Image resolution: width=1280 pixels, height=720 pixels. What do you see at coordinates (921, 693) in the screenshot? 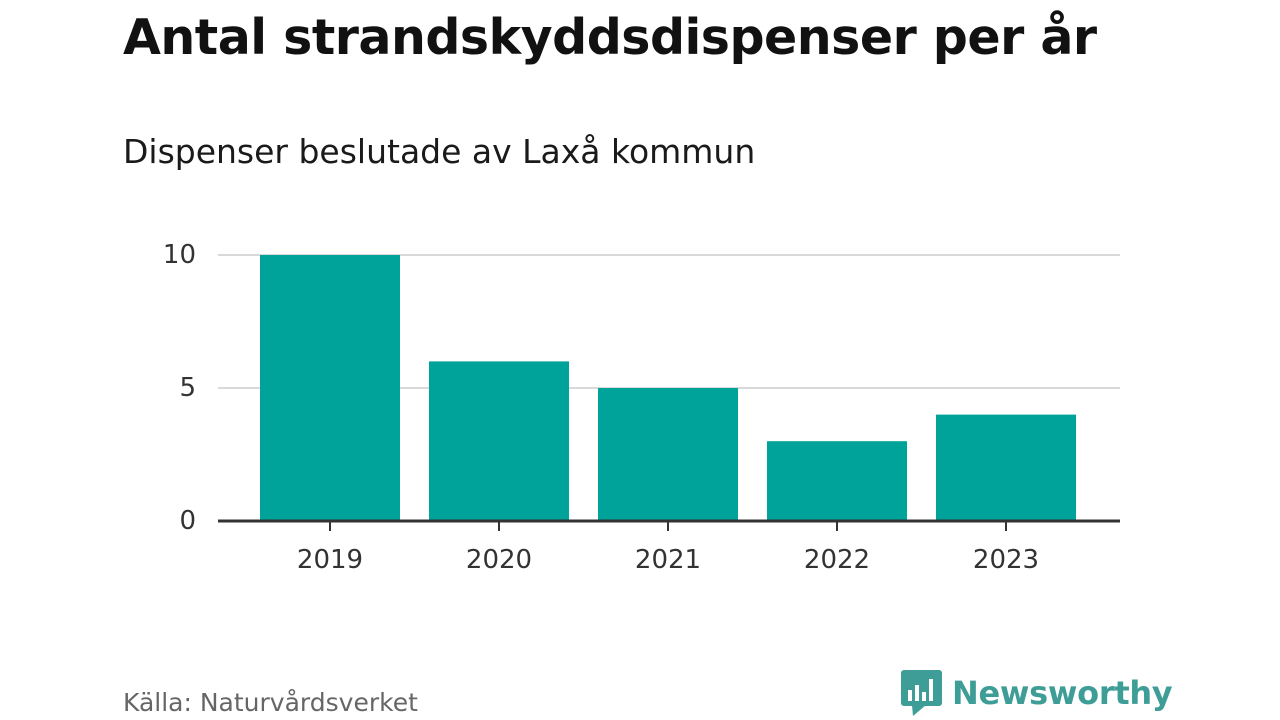
I see `bar-chart-speech-bubble-icon` at bounding box center [921, 693].